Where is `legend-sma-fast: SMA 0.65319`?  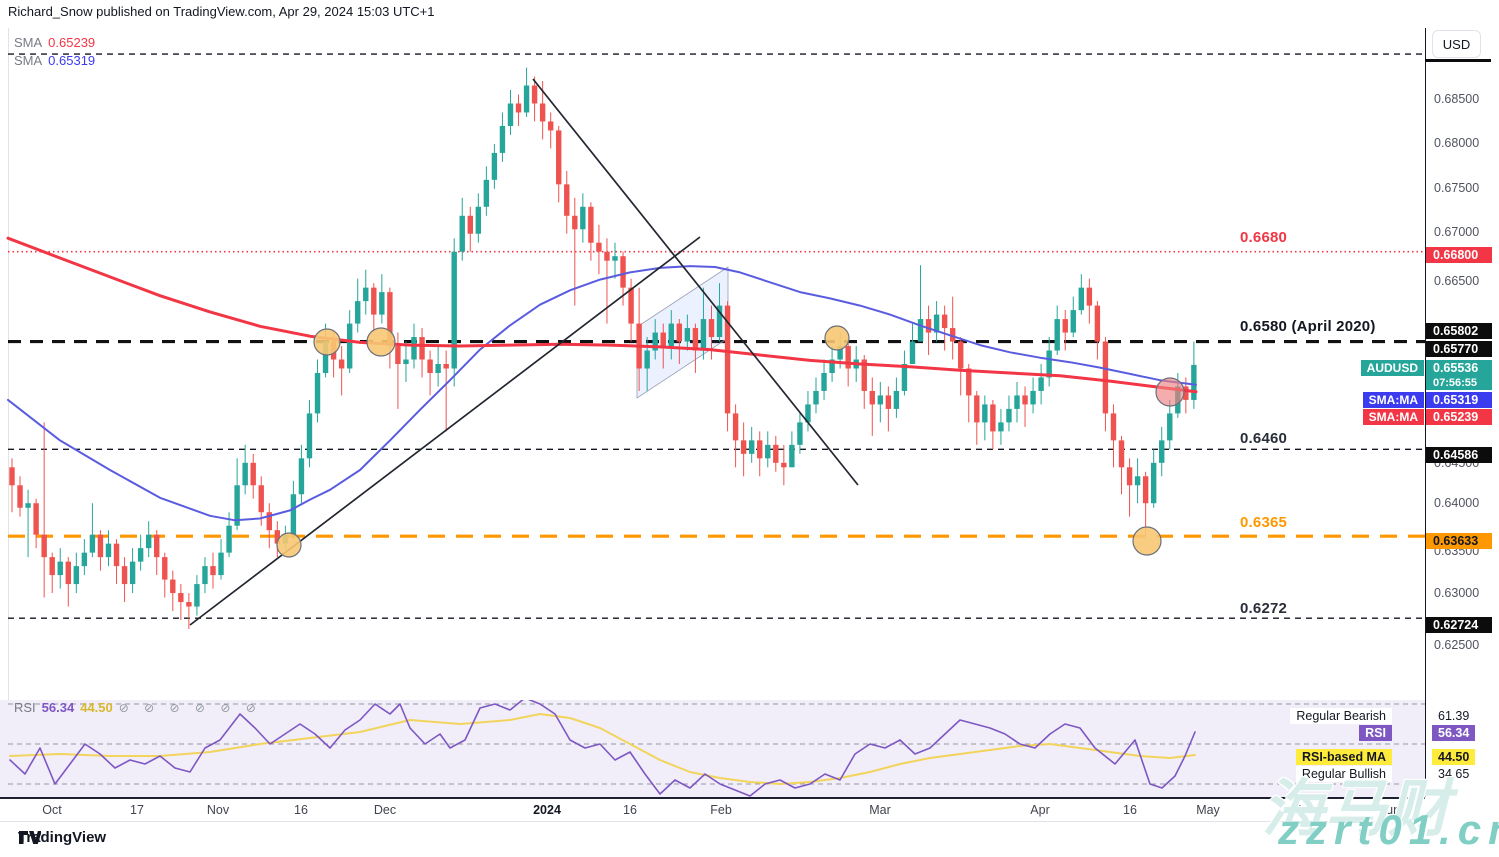 legend-sma-fast: SMA 0.65319 is located at coordinates (54, 60).